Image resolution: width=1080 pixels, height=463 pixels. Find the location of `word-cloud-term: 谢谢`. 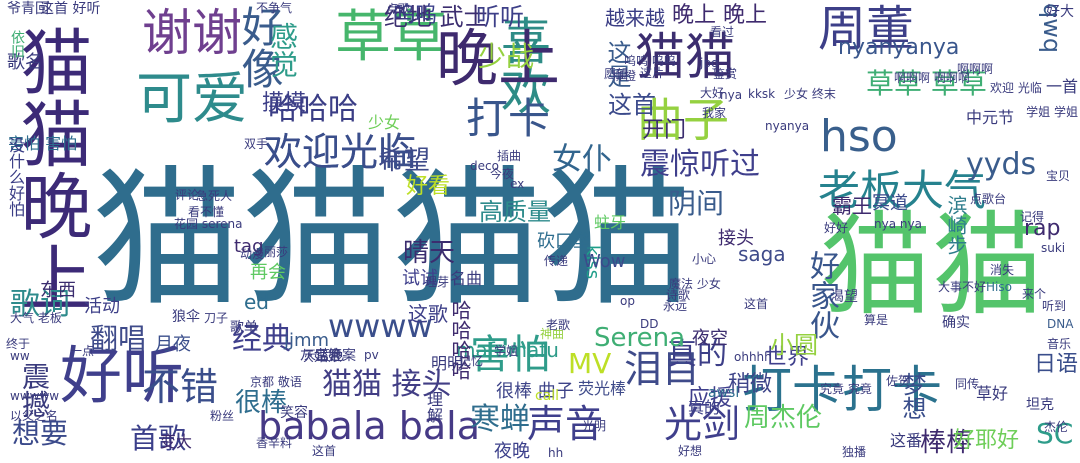

word-cloud-term: 谢谢 is located at coordinates (192, 33).